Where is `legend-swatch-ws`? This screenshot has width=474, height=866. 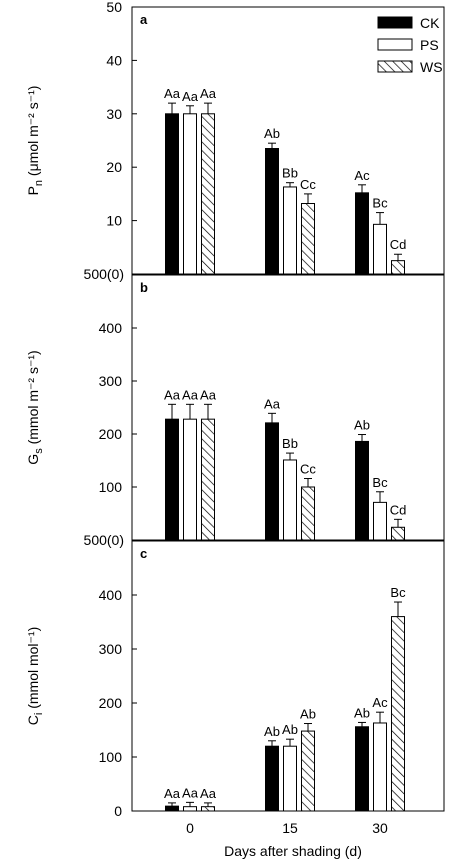 legend-swatch-ws is located at coordinates (395, 66).